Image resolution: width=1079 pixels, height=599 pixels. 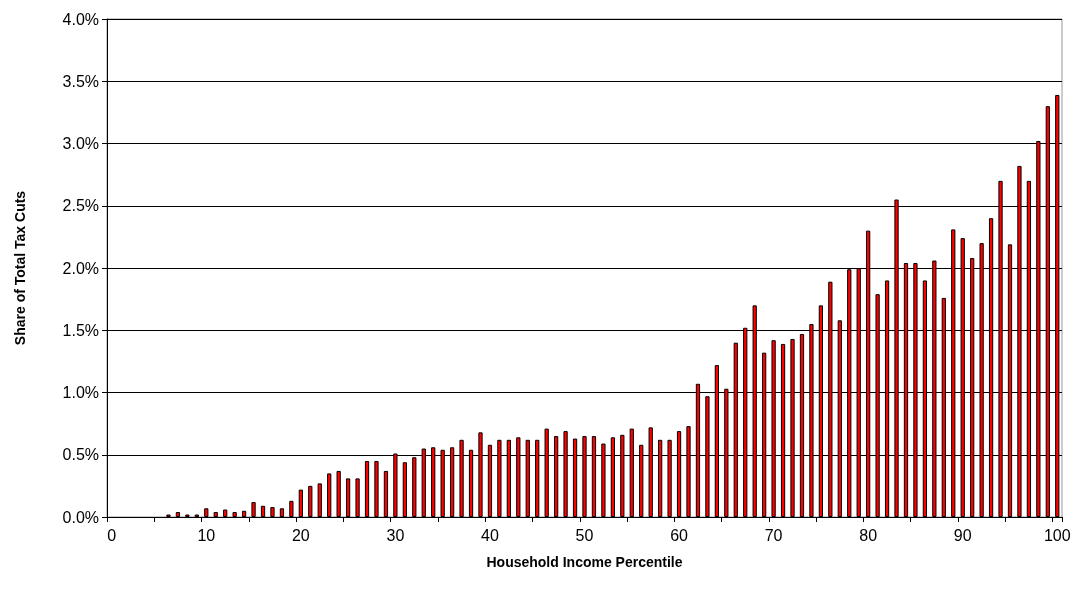 I want to click on x-tick-label: 30, so click(x=395, y=535).